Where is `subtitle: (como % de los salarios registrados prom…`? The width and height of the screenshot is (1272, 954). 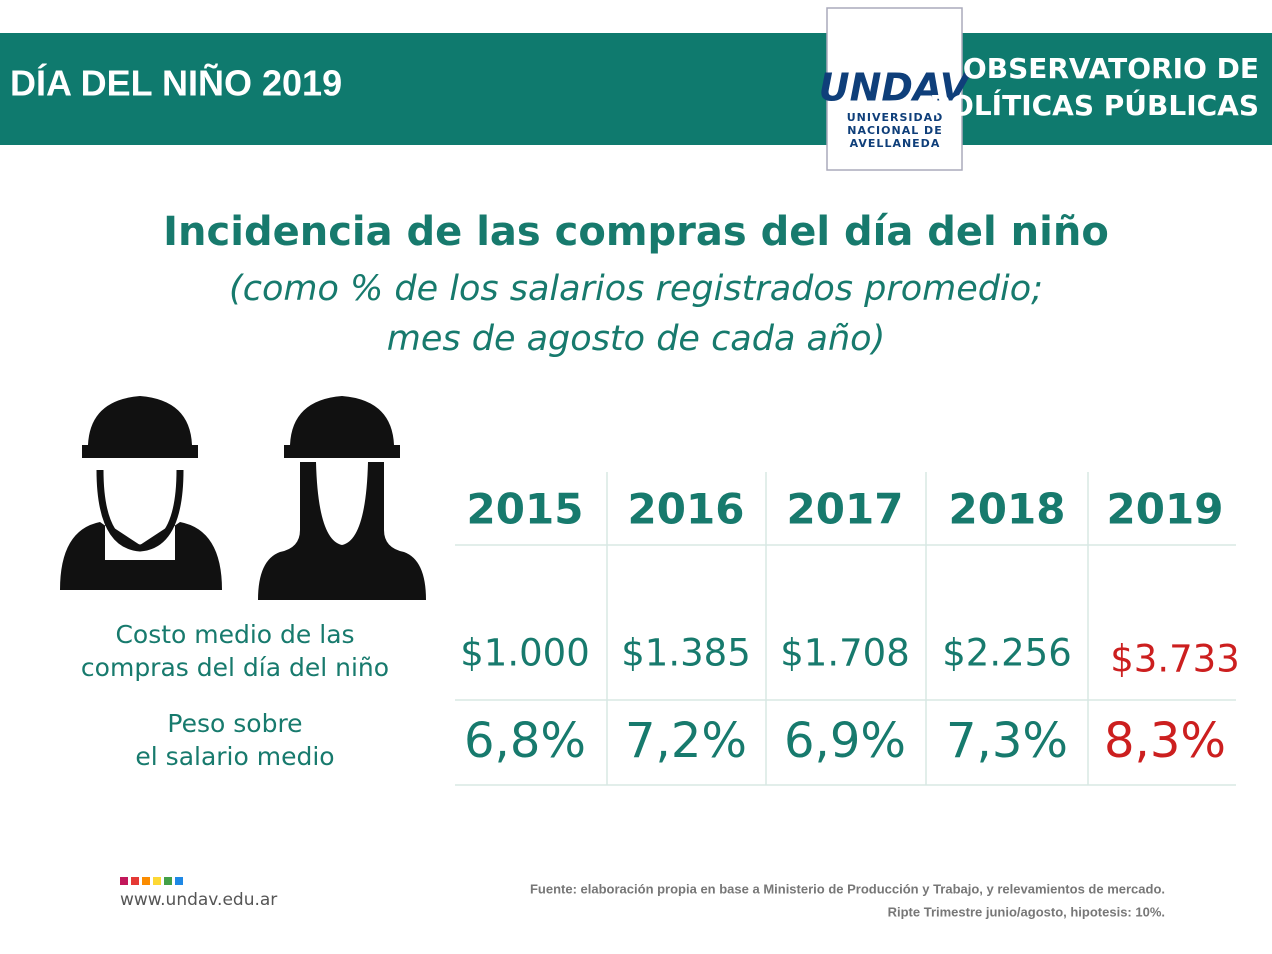
subtitle: (como % de los salarios registrados prom… is located at coordinates (636, 289).